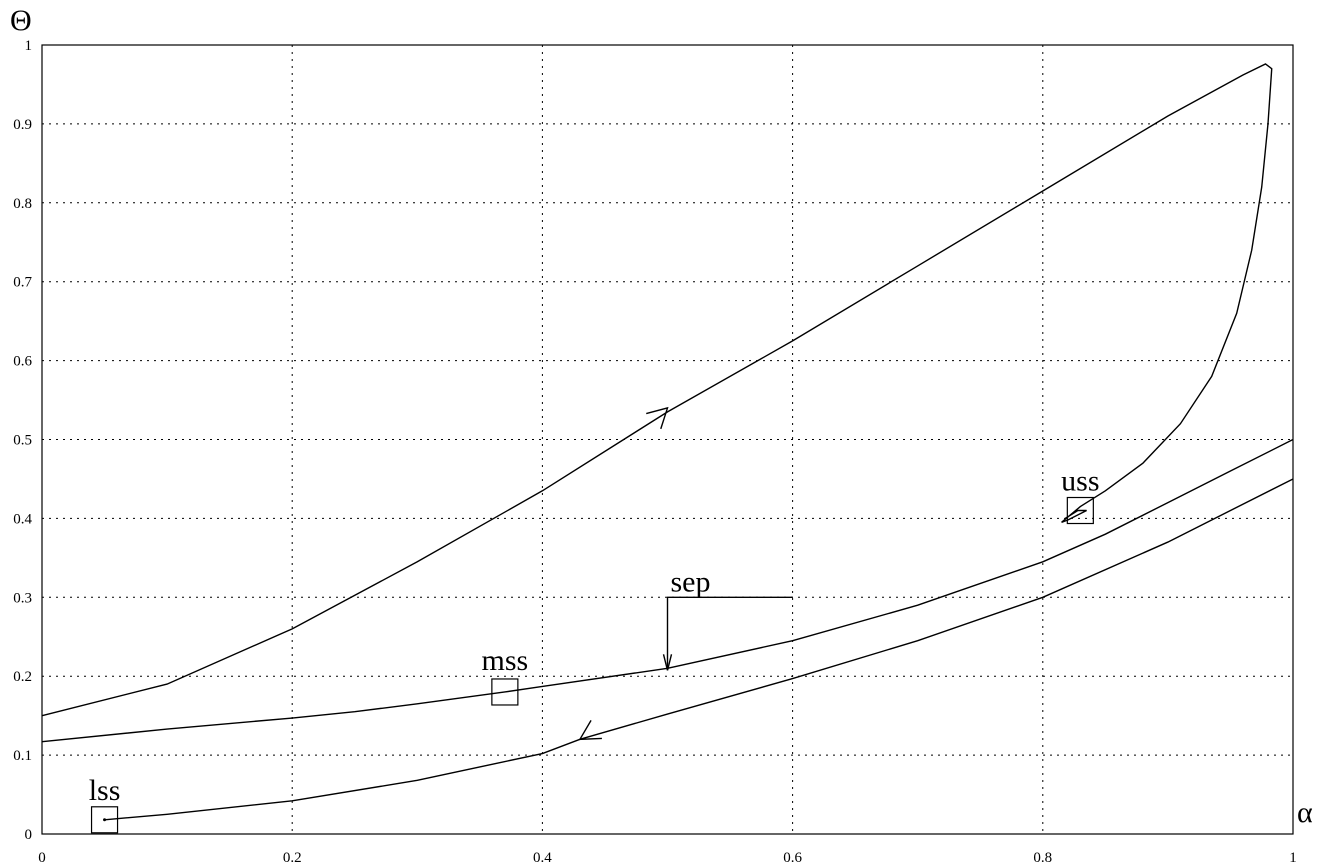  I want to click on y-tick-label: 0.3, so click(22, 598).